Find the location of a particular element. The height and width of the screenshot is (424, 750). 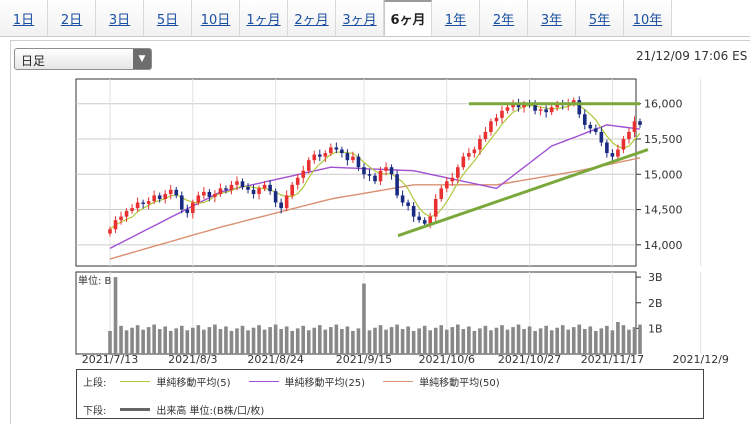

tab-12: 5年 is located at coordinates (600, 18).